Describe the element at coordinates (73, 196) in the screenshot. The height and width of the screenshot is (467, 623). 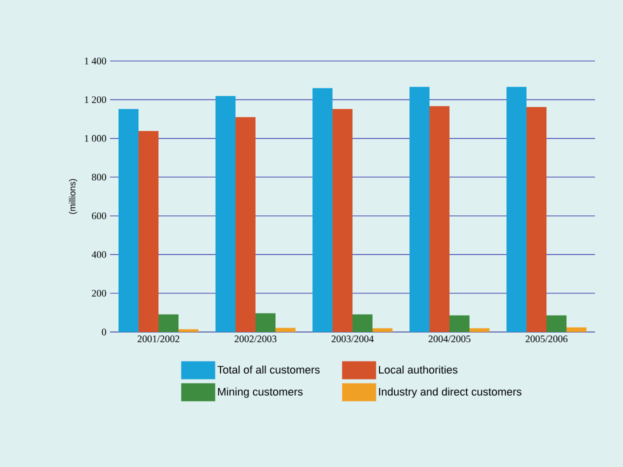
I see `y-axis-title: (millions)` at that location.